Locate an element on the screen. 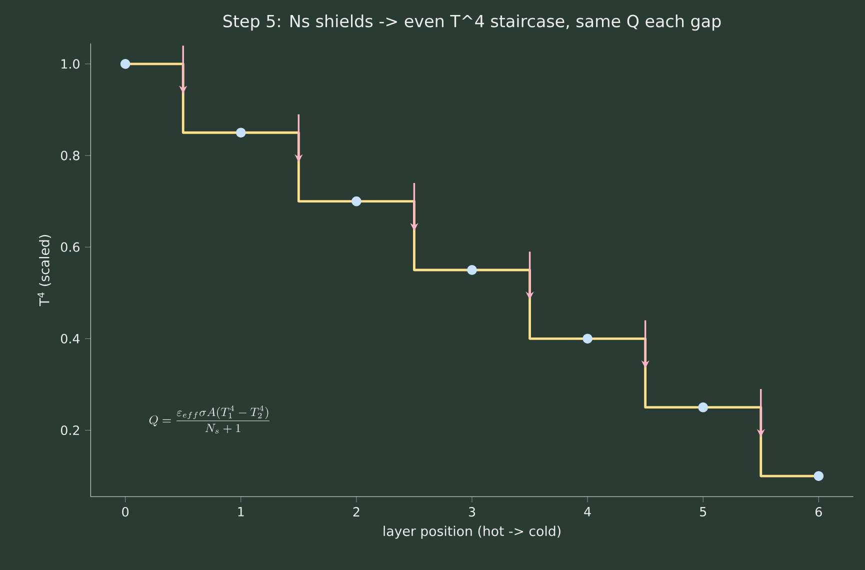 Image resolution: width=865 pixels, height=570 pixels. x-tick-label: 4 is located at coordinates (587, 511).